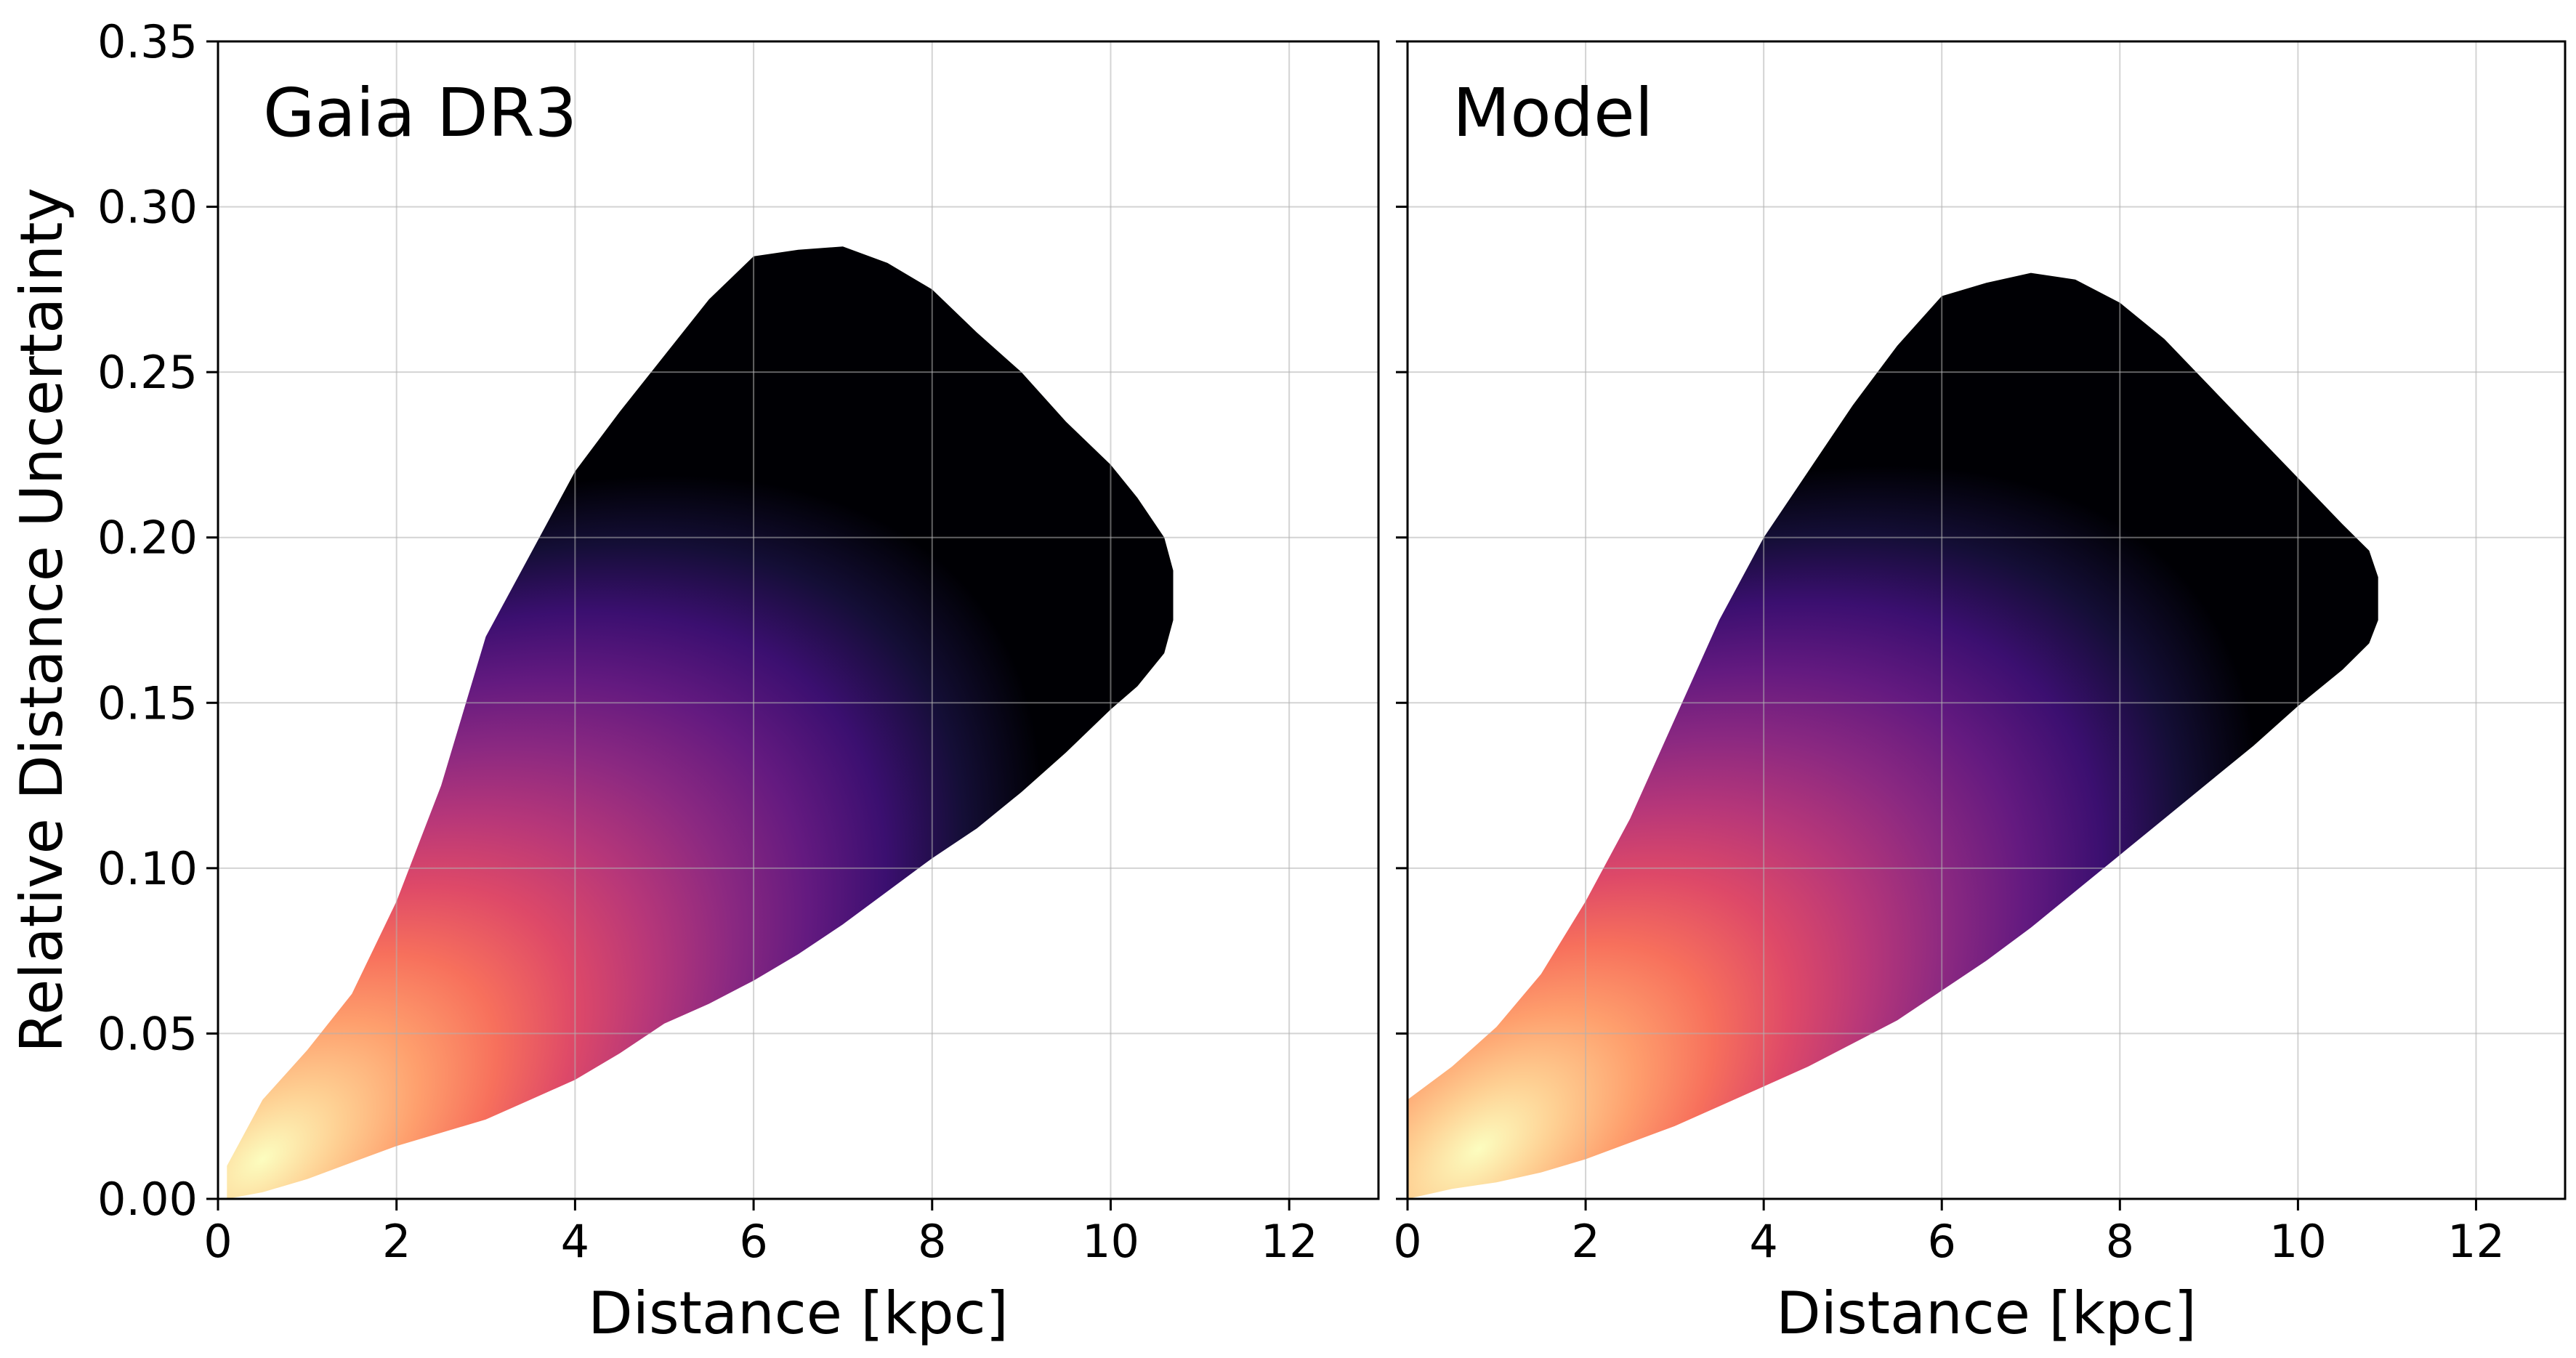  Describe the element at coordinates (148, 207) in the screenshot. I see `y-tick-label: 0.30` at that location.